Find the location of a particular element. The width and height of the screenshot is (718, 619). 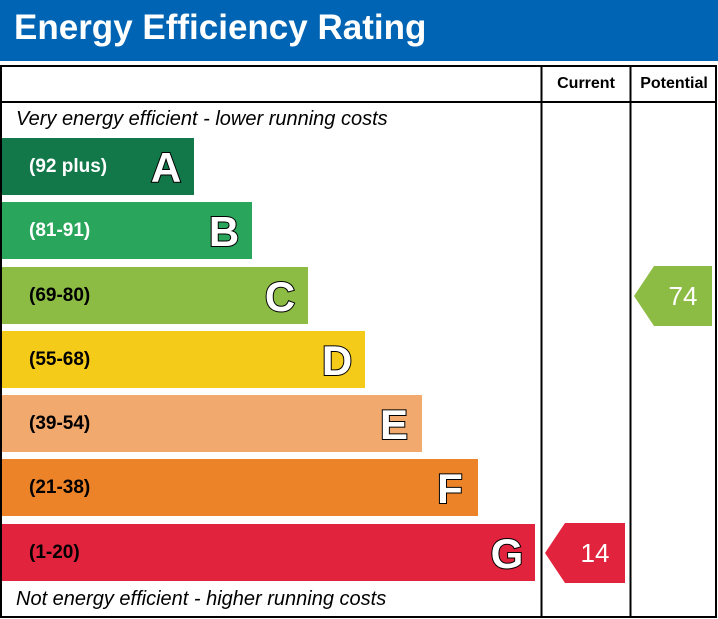

band-letter: F is located at coordinates (450, 488).